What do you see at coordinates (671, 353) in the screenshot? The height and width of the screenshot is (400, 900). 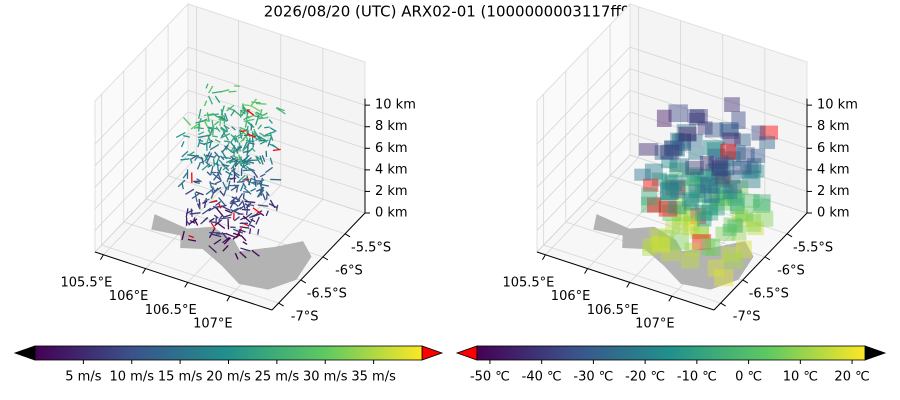 I see `colorbar` at bounding box center [671, 353].